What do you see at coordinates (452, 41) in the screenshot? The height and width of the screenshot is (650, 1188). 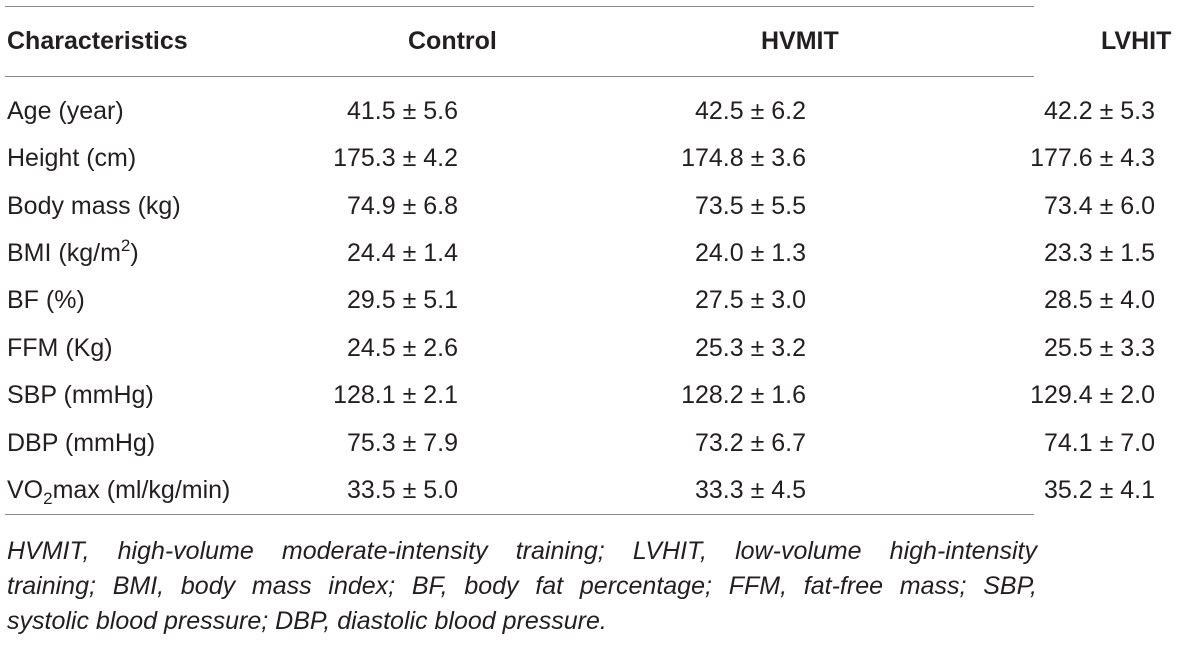 I see `column-header-control: Control` at bounding box center [452, 41].